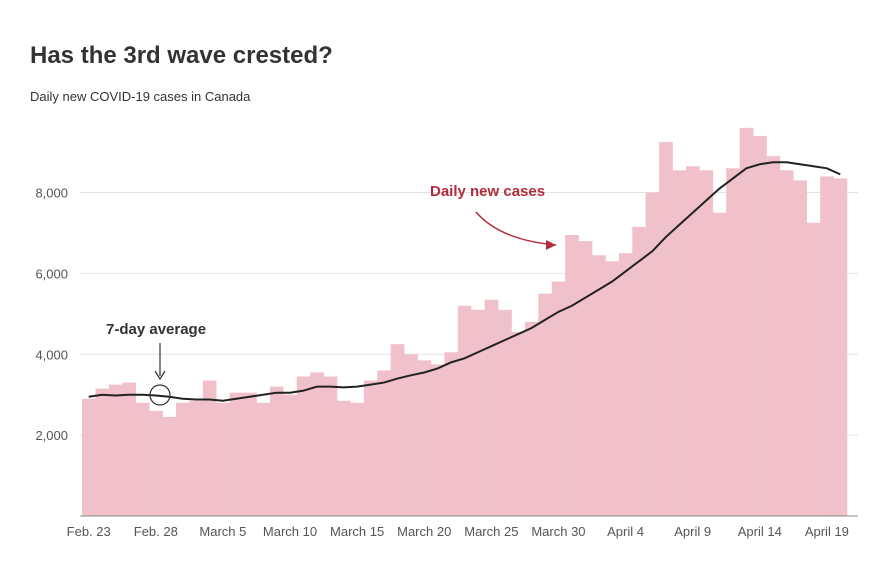  What do you see at coordinates (51, 354) in the screenshot?
I see `y-tick-label: 4,000` at bounding box center [51, 354].